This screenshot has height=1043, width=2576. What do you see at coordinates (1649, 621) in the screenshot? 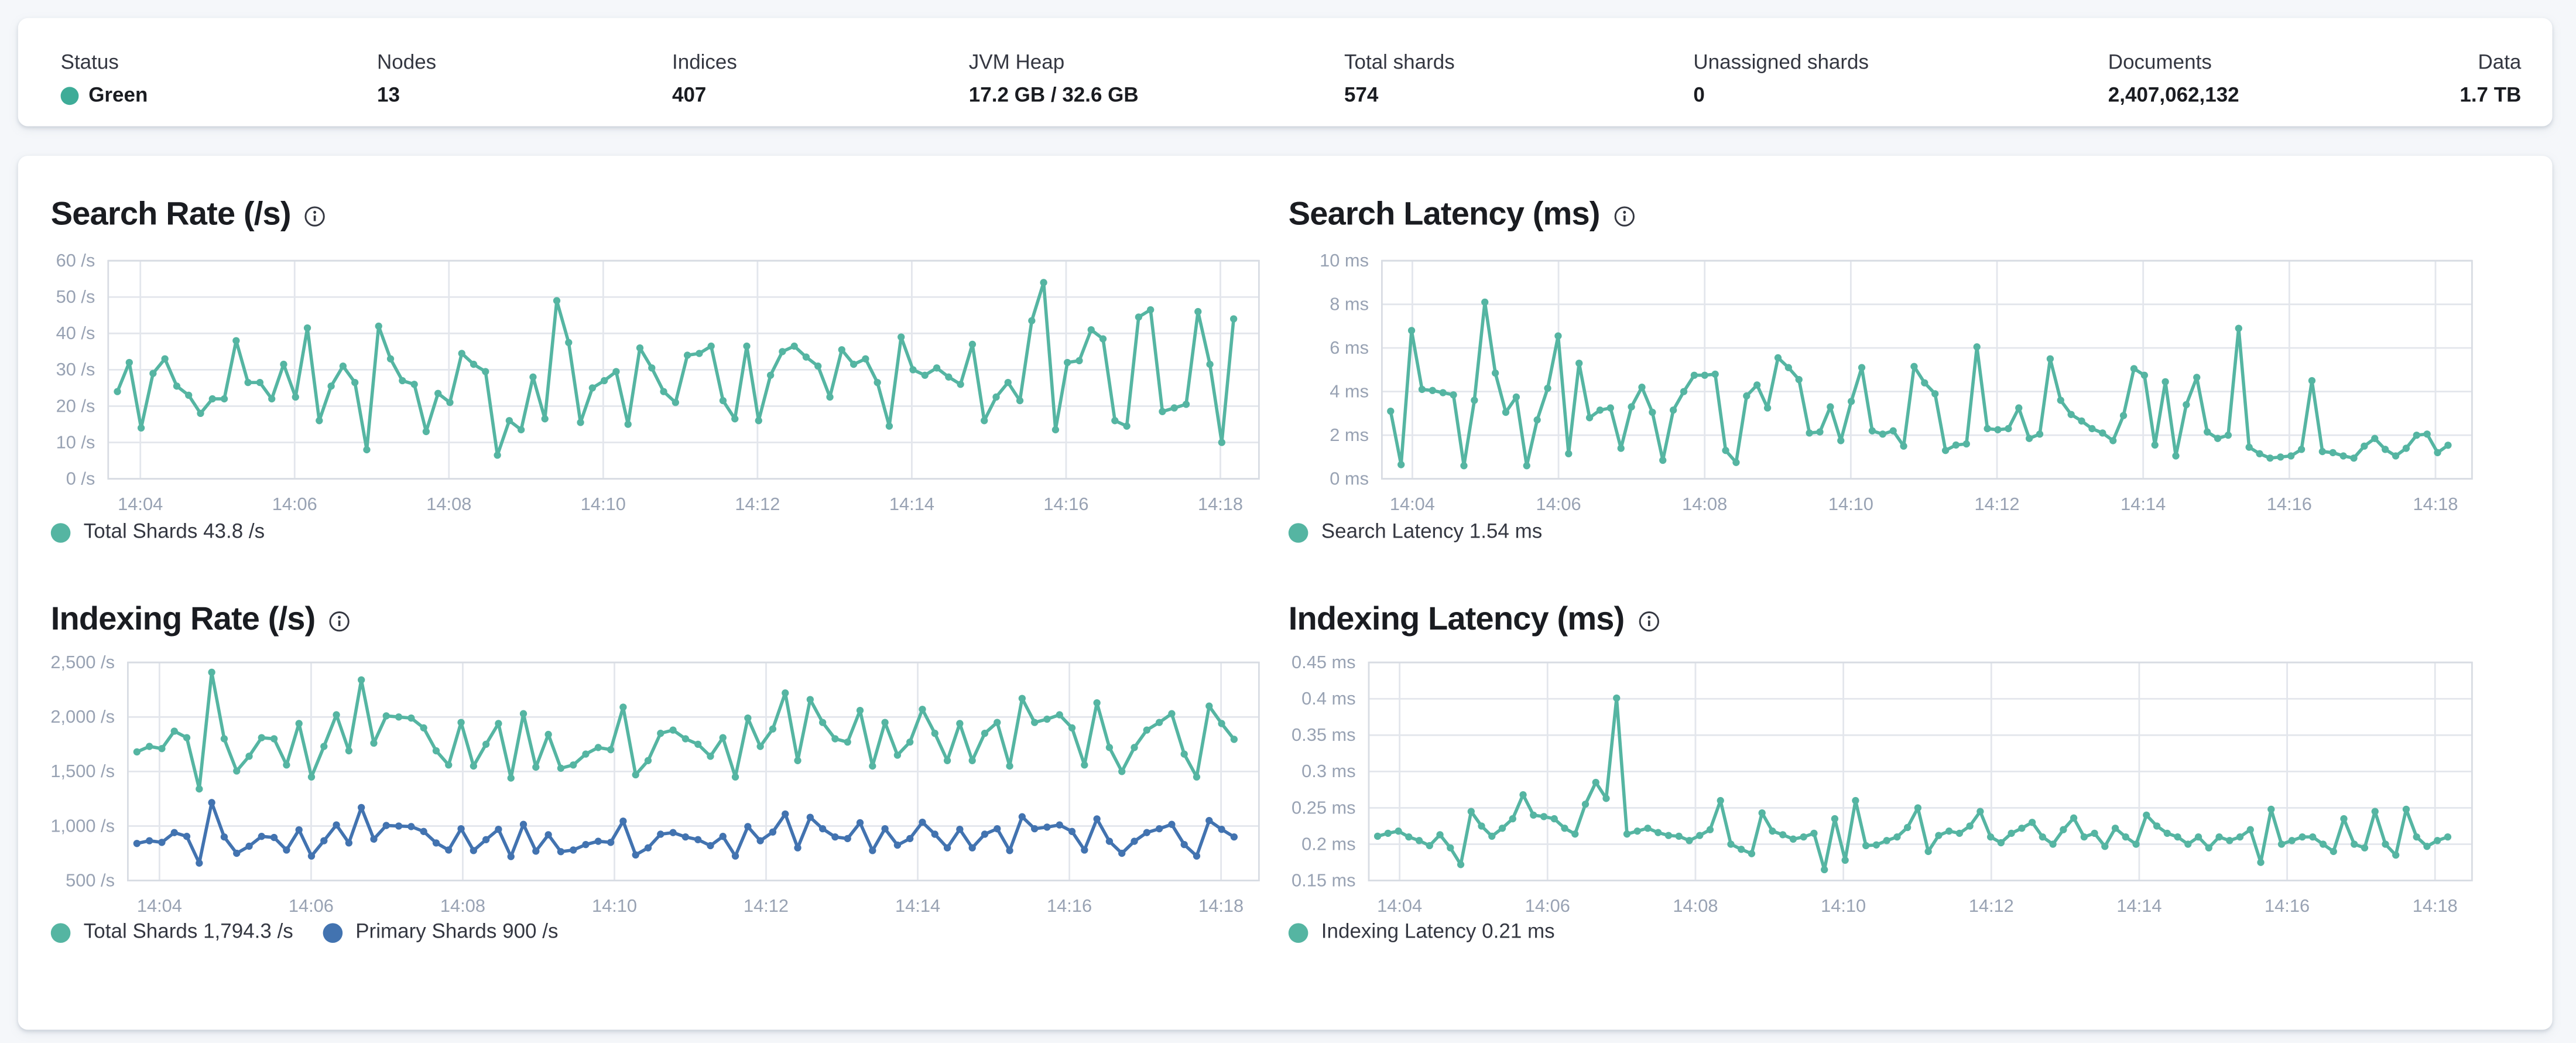
I see `info-icon` at bounding box center [1649, 621].